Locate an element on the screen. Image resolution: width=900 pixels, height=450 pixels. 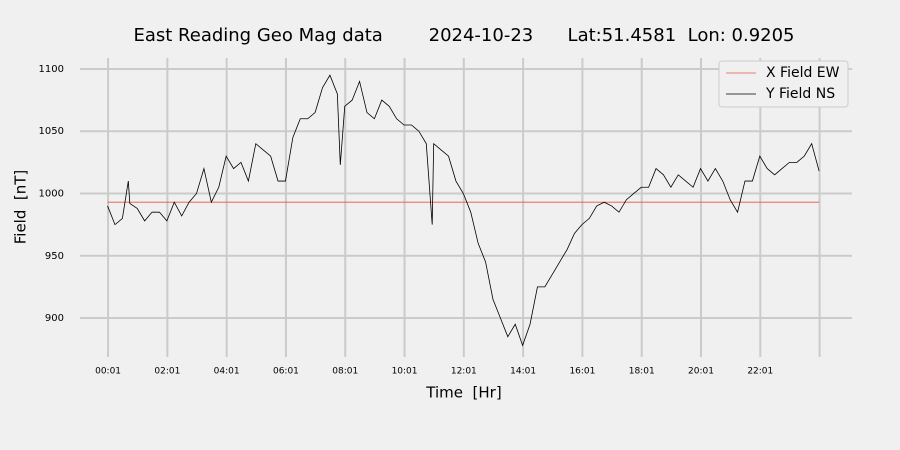
x-tick-label: 06:01 is located at coordinates (286, 372).